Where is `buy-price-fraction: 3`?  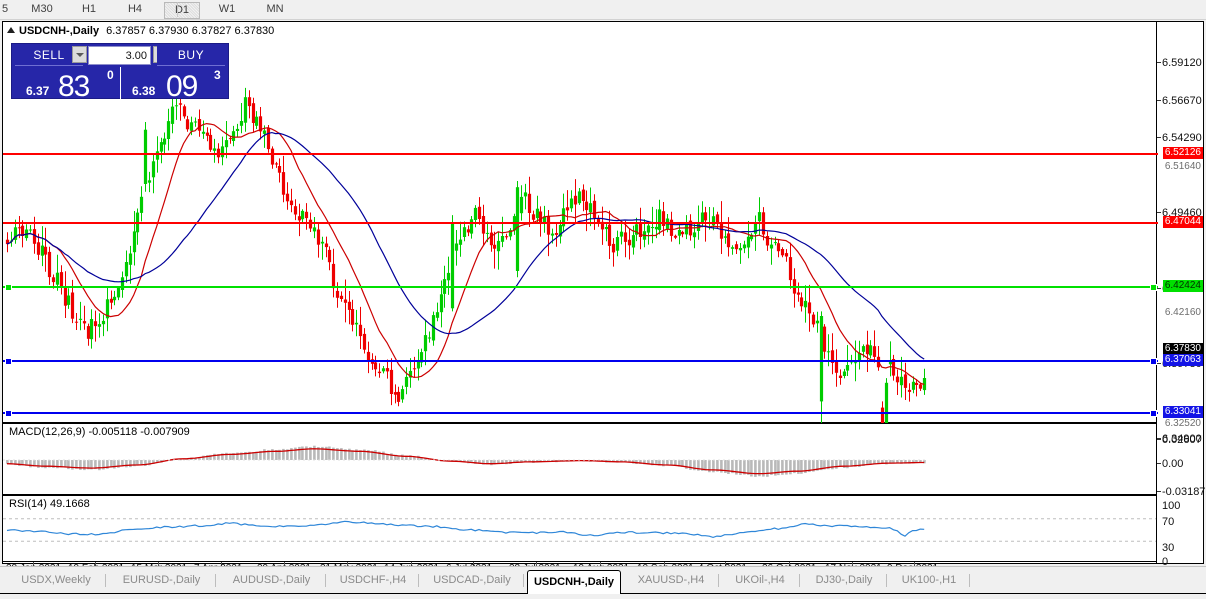 buy-price-fraction: 3 is located at coordinates (217, 75).